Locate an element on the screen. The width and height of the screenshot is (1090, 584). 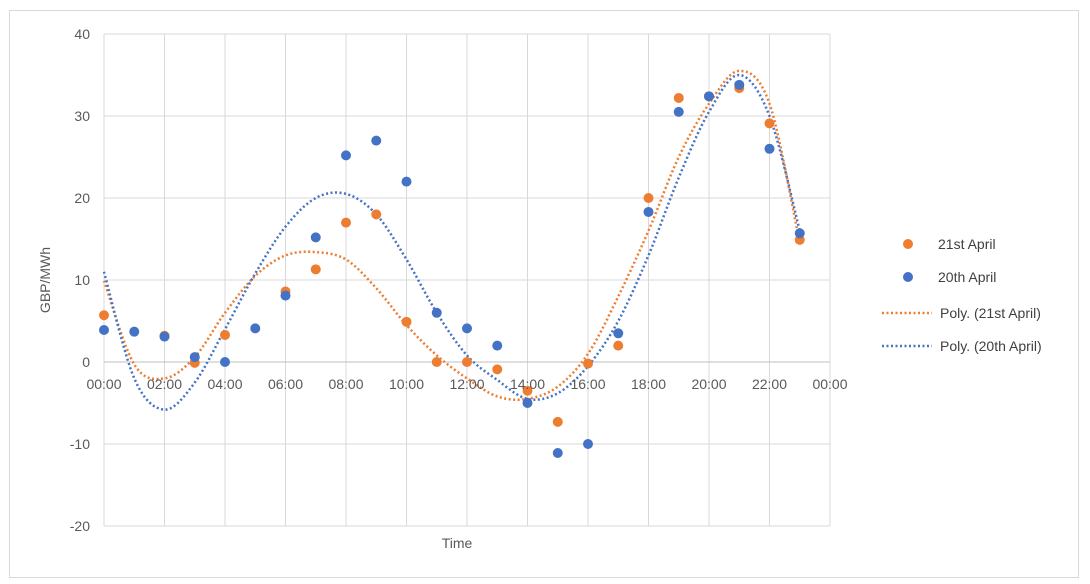
x-tick-label: 04:00 is located at coordinates (224, 384).